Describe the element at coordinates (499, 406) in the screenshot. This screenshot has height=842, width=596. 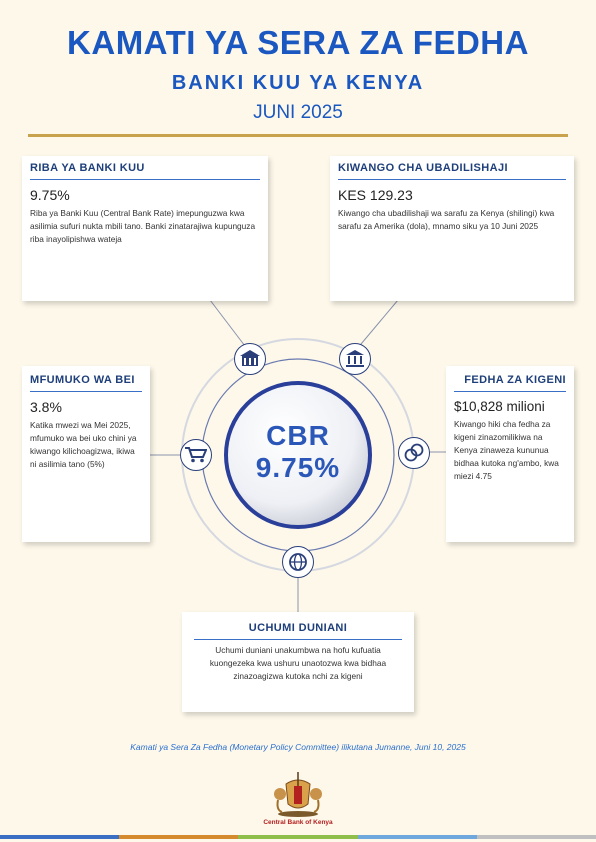
I see `card-value: $10,828 milioni` at that location.